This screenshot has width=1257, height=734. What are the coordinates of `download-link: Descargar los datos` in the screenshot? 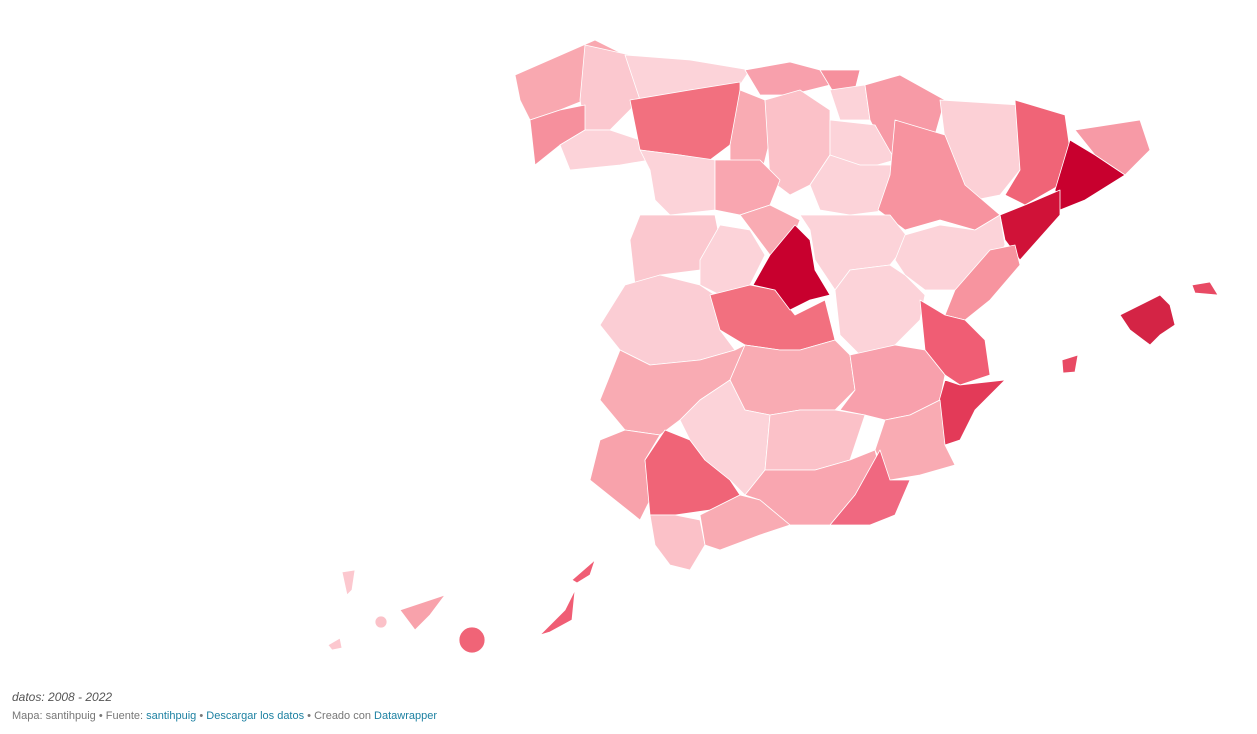 It's located at (255, 716).